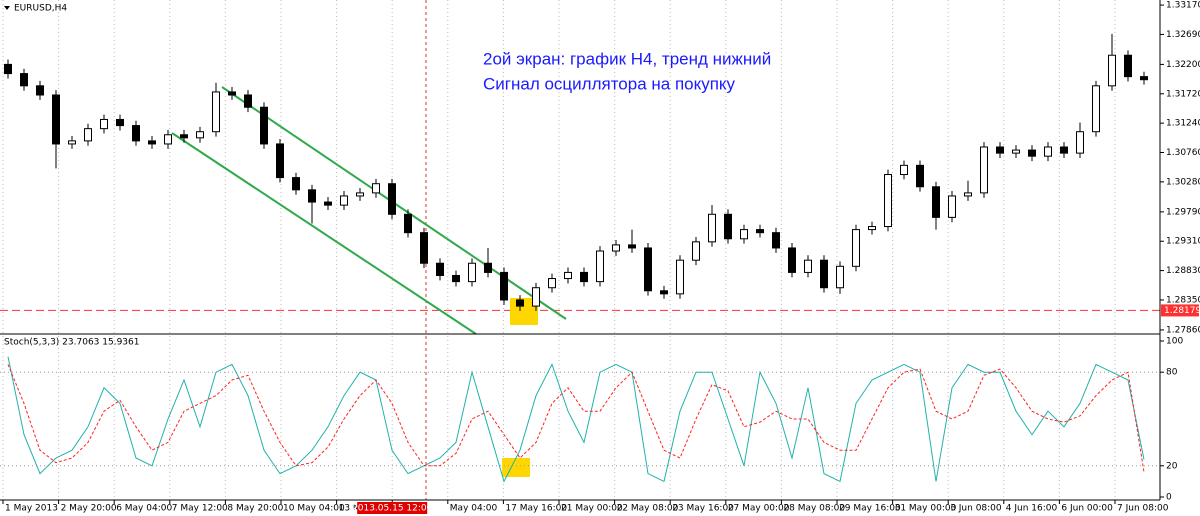 This screenshot has height=516, width=1200. Describe the element at coordinates (1032, 509) in the screenshot. I see `x-tick-label: 4 Jun 16:00` at that location.